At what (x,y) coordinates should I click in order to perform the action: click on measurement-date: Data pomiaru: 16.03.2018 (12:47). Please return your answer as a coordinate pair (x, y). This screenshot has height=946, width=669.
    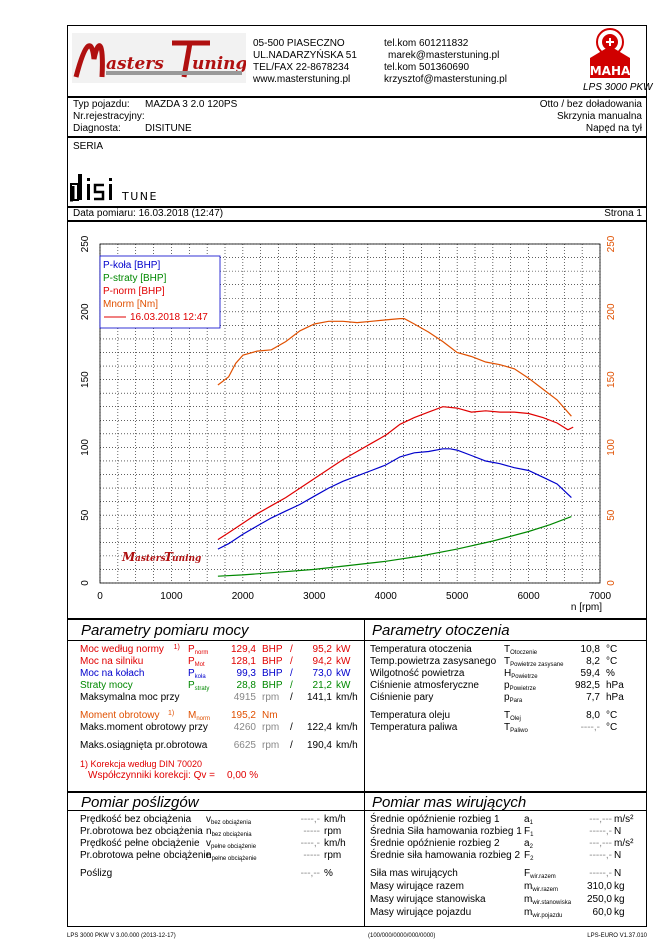
    Looking at the image, I should click on (148, 213).